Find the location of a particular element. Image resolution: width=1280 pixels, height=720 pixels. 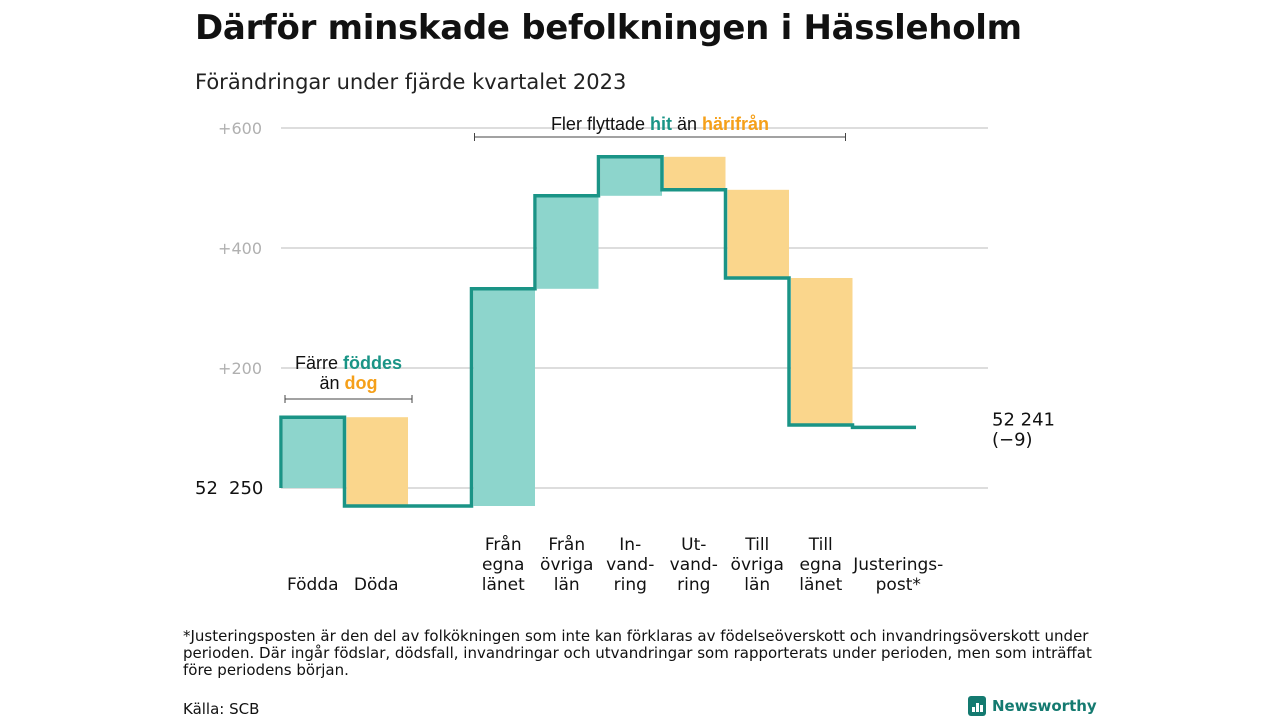

chart-subtitle: Förändringar under fjärde kvartalet 2023 is located at coordinates (411, 82).